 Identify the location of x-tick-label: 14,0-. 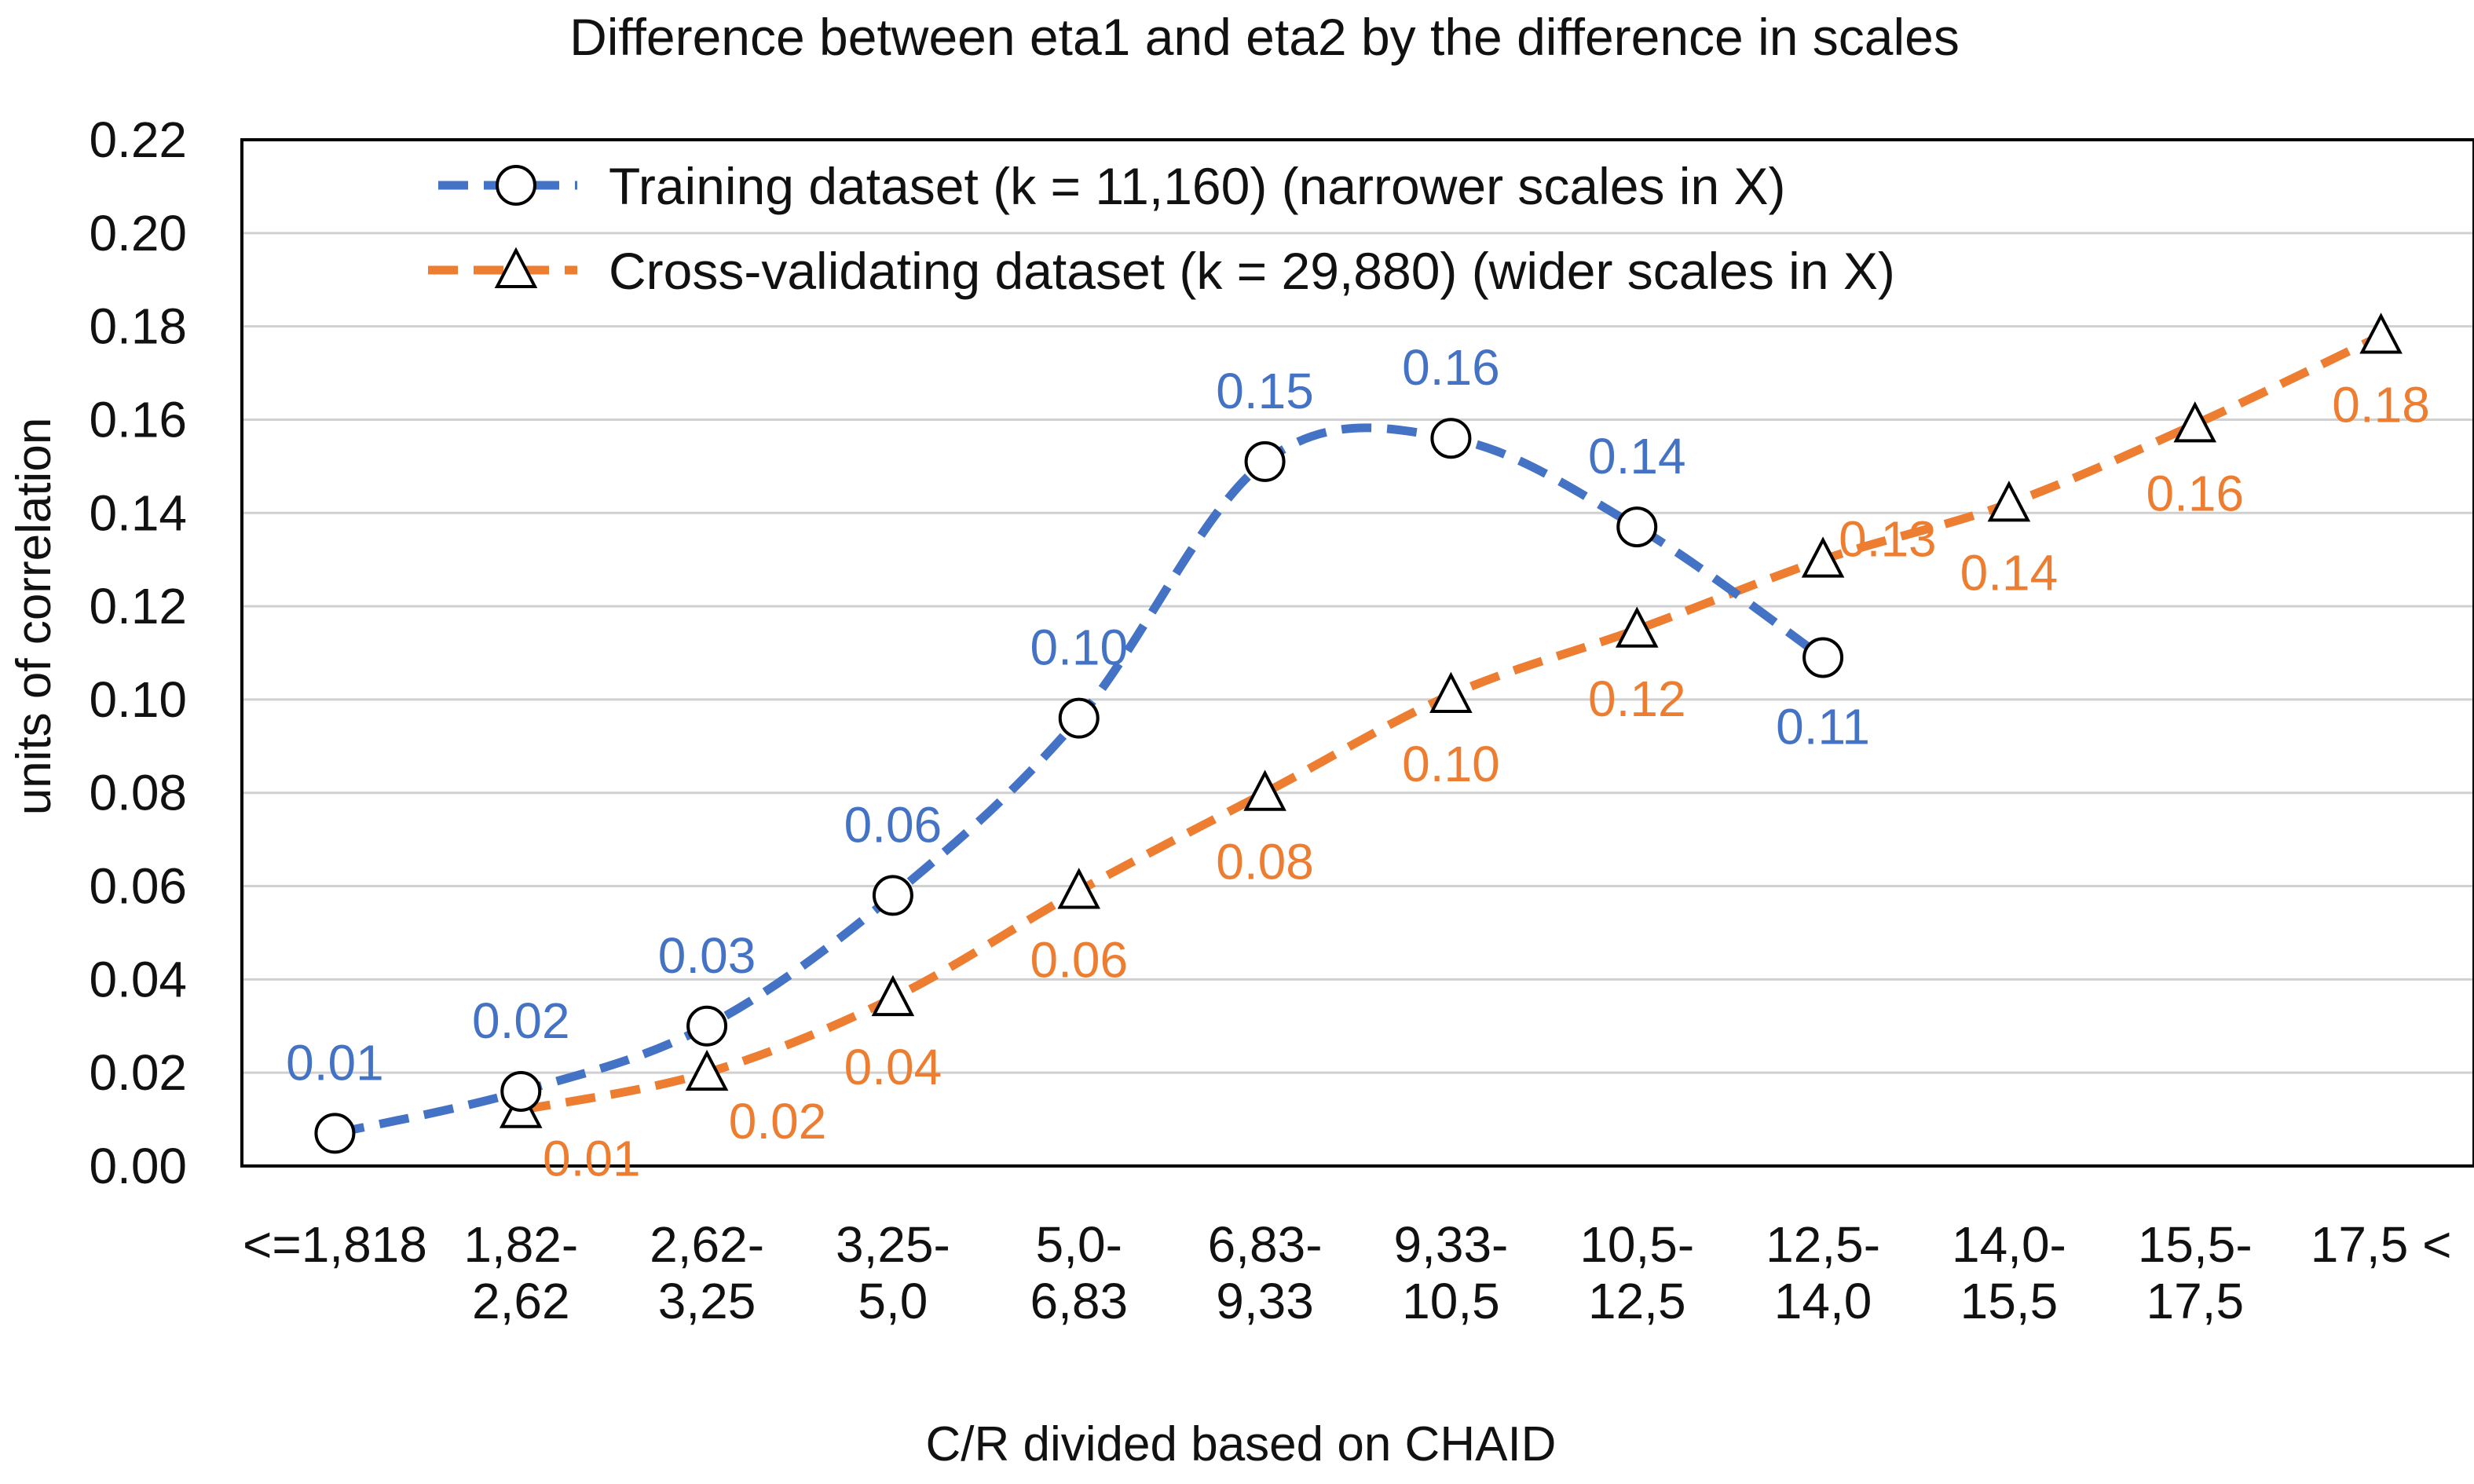
(2009, 1244).